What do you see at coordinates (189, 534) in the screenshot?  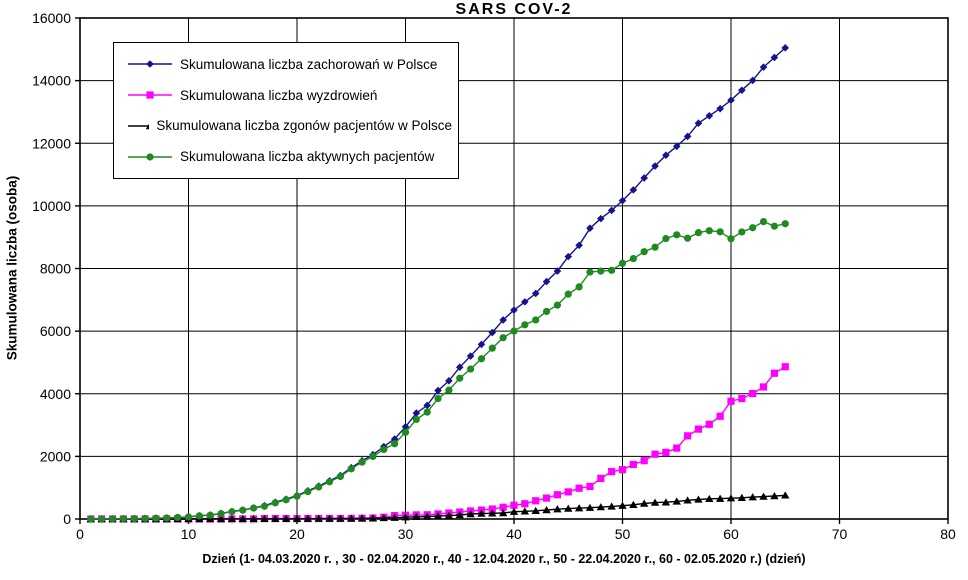 I see `x-tick-label: 10` at bounding box center [189, 534].